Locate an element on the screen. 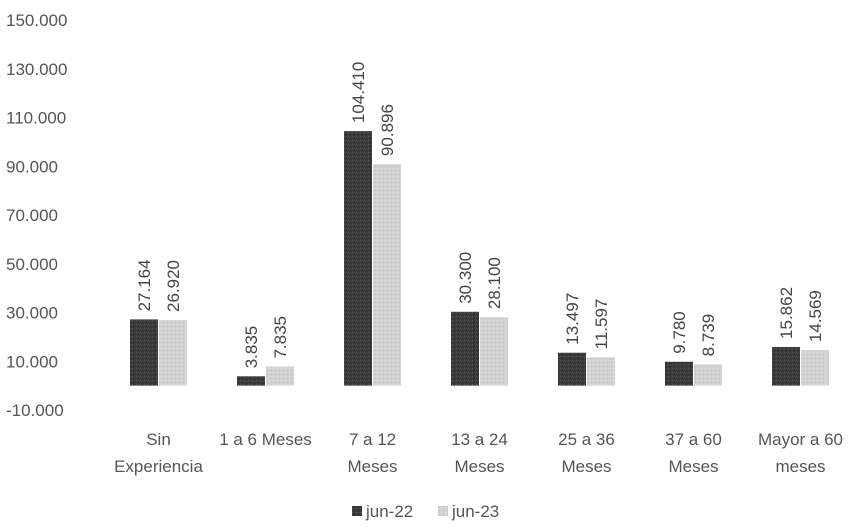 The image size is (856, 531). y-tick-label: 50.000 is located at coordinates (32, 264).